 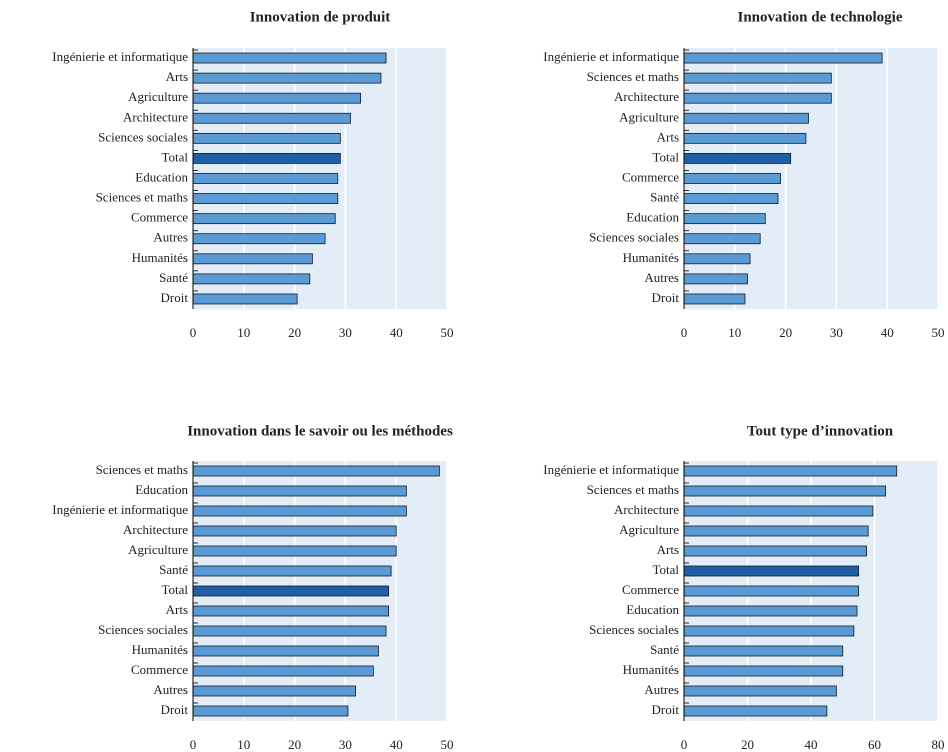 I want to click on y-tick-label: Santé, so click(x=664, y=197).